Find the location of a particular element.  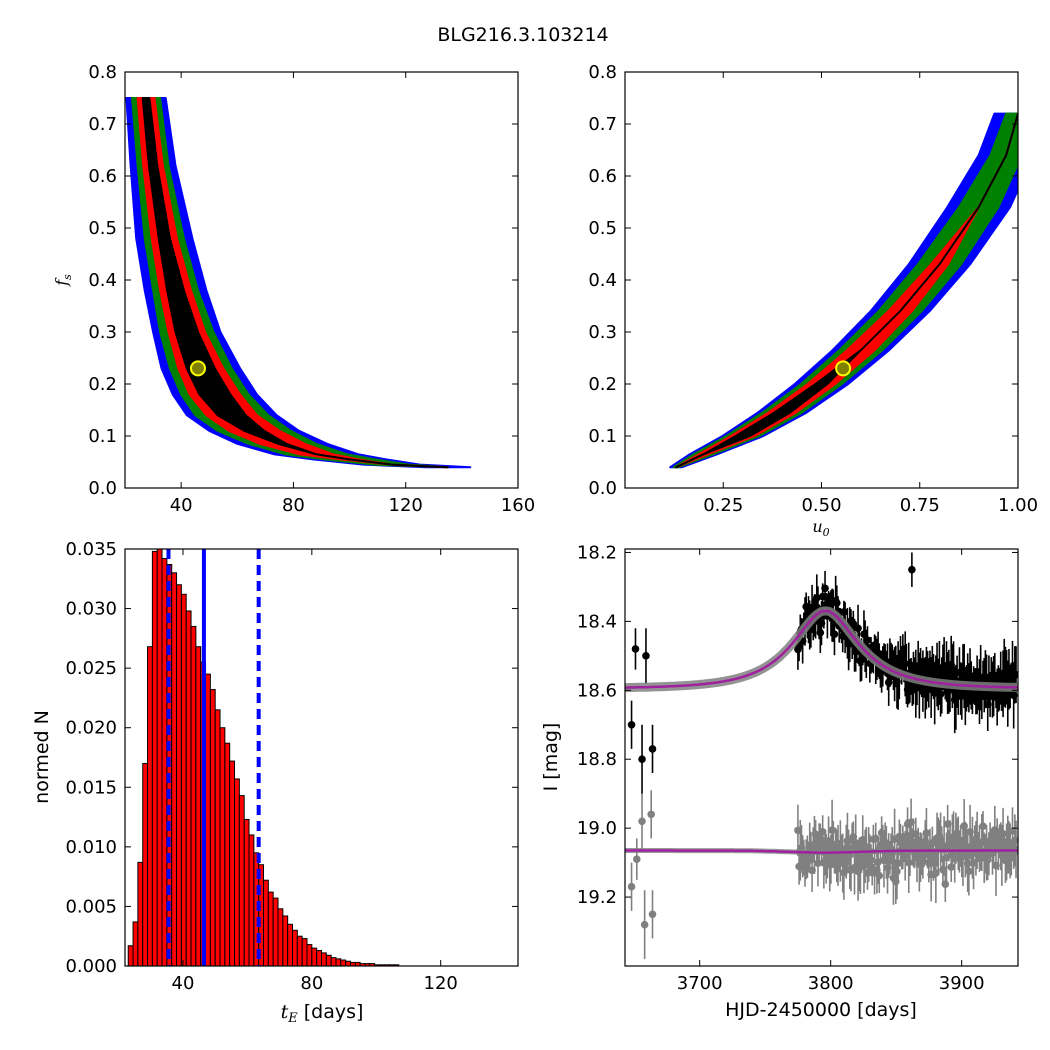

y-tick-label: 18.4 is located at coordinates (597, 621).